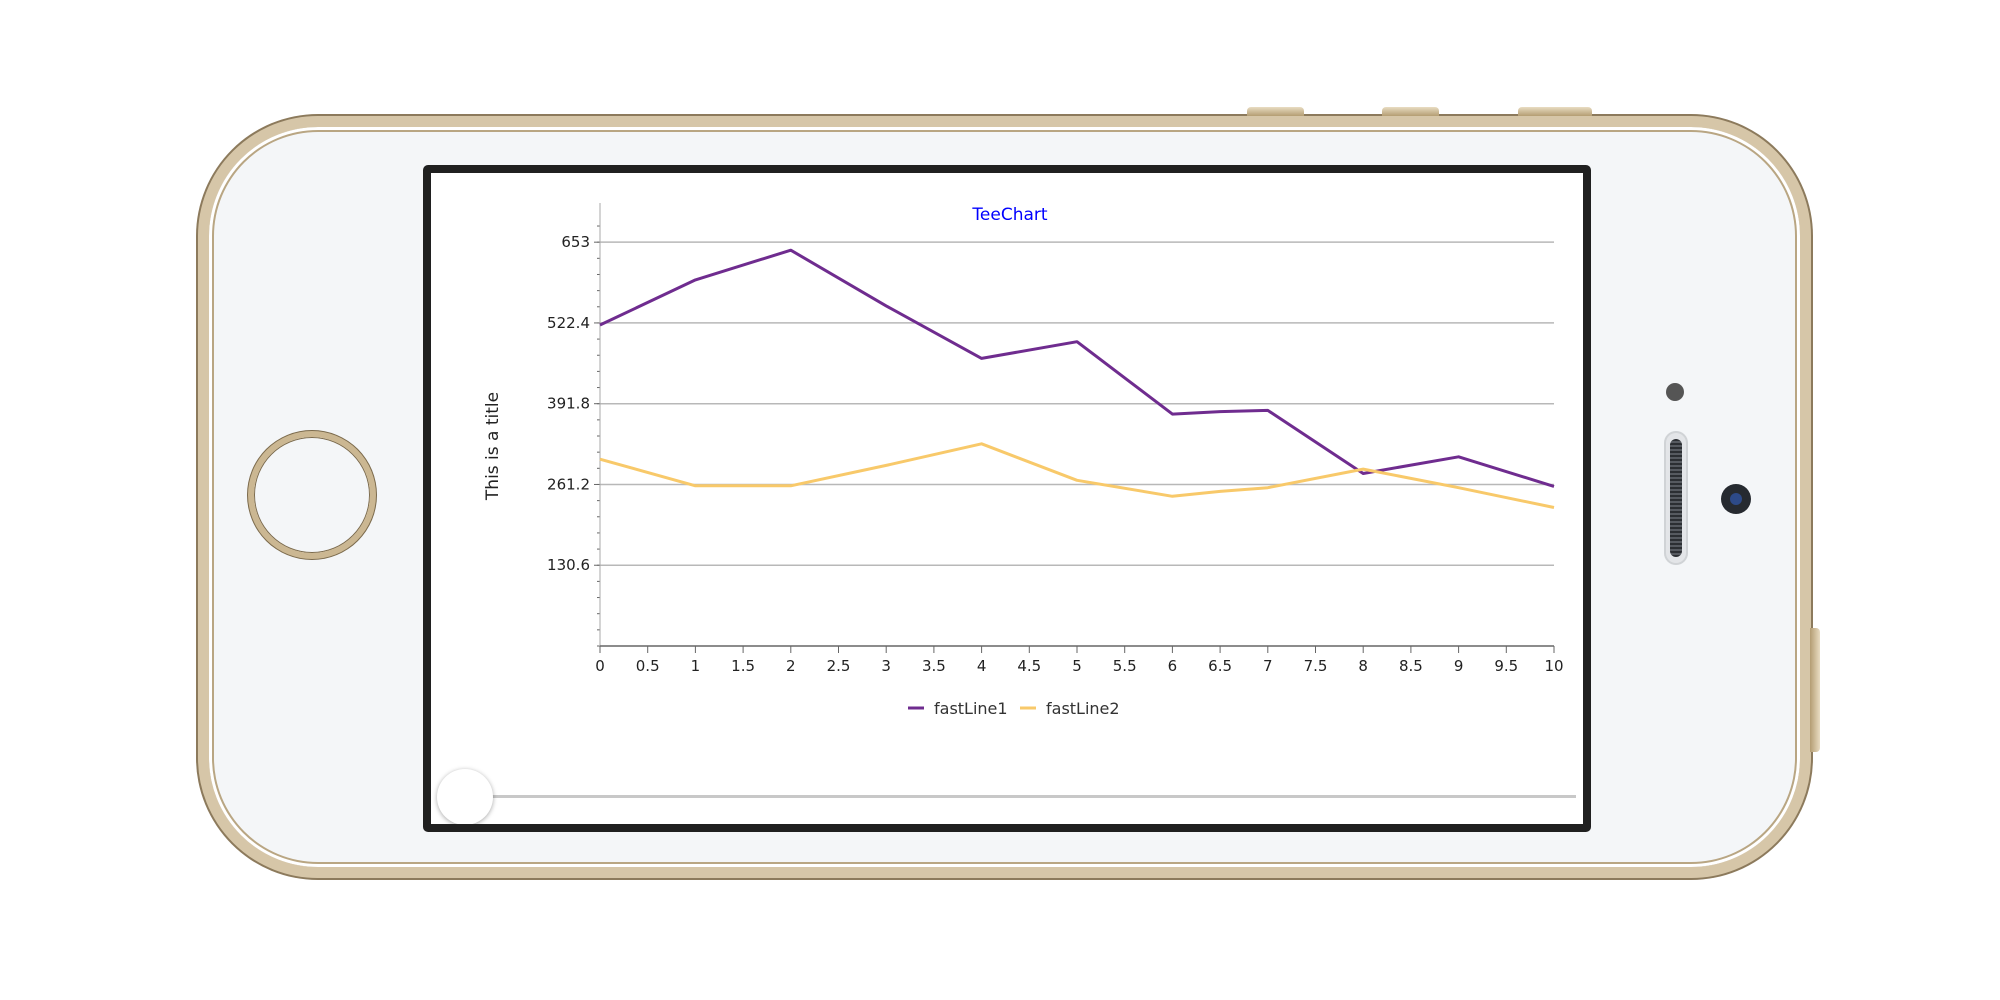  What do you see at coordinates (1077, 368) in the screenshot?
I see `series-line-fastLine1` at bounding box center [1077, 368].